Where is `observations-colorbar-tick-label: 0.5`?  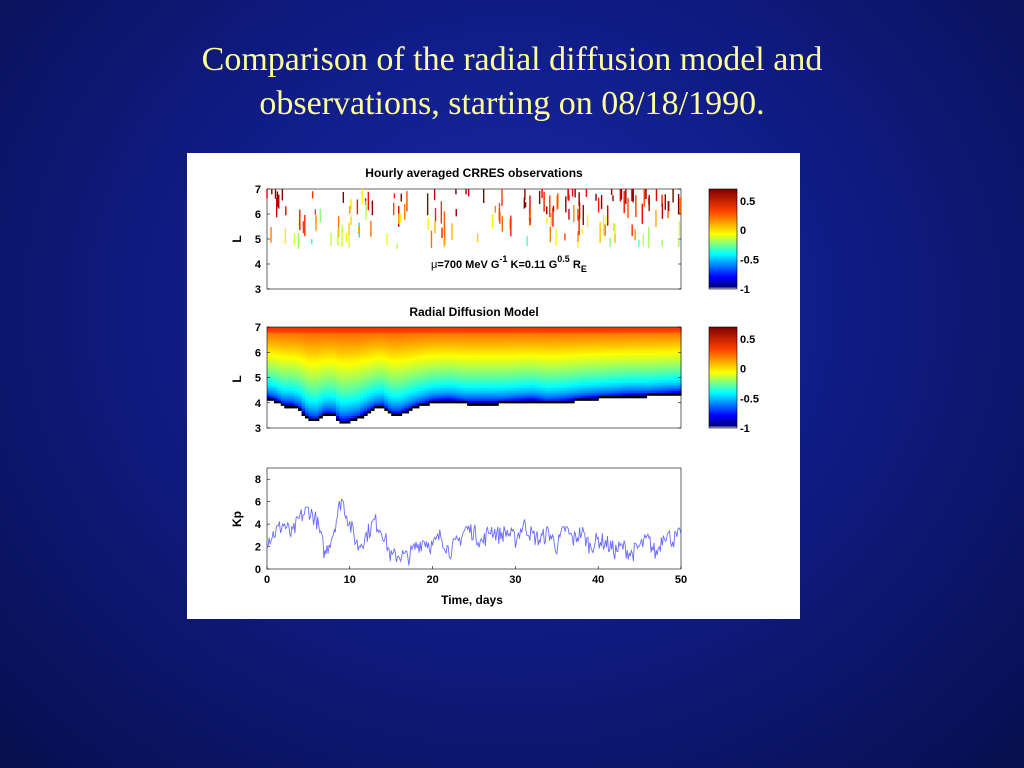 observations-colorbar-tick-label: 0.5 is located at coordinates (747, 202).